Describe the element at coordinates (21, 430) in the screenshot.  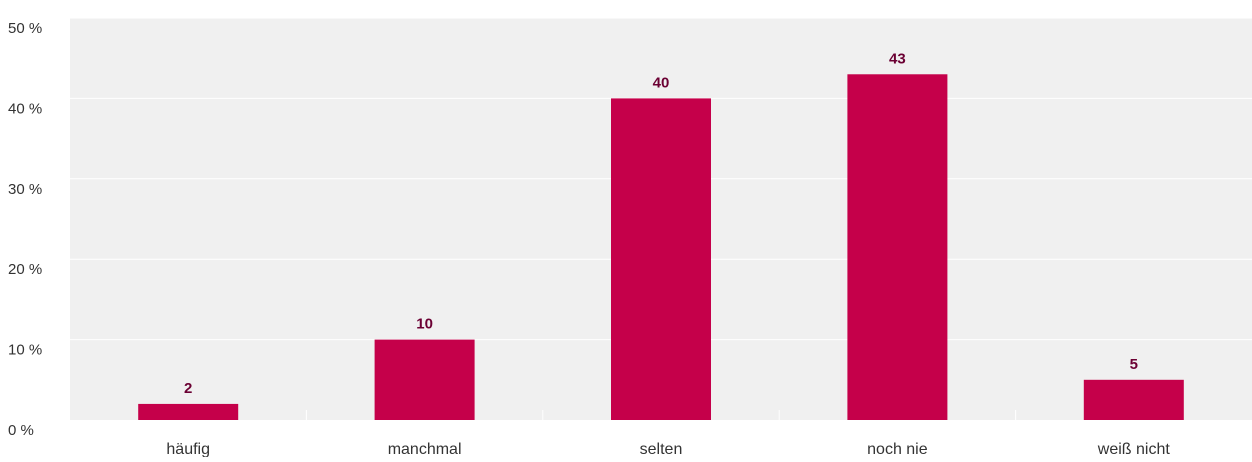
I see `y-tick-label: 0 %` at that location.